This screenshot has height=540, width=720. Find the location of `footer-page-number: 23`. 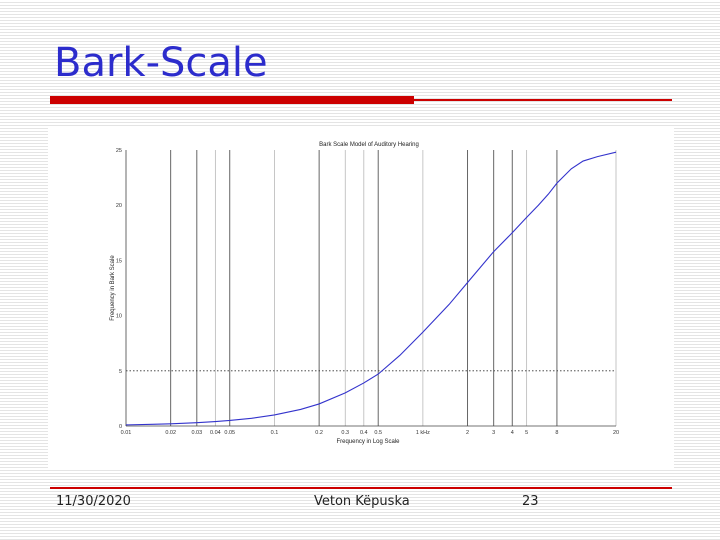

footer-page-number: 23 is located at coordinates (530, 501).